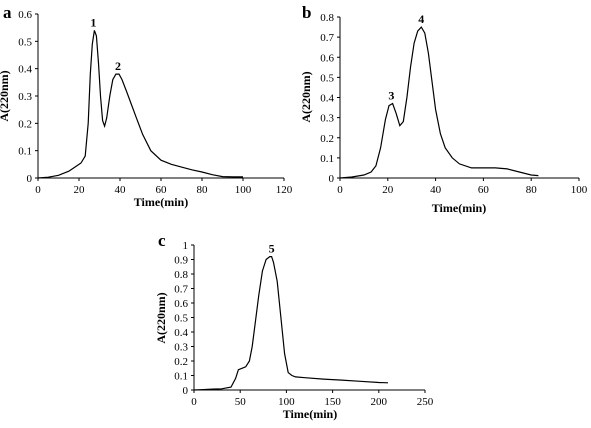 The width and height of the screenshot is (591, 428). I want to click on peak-label-1: 1, so click(93, 22).